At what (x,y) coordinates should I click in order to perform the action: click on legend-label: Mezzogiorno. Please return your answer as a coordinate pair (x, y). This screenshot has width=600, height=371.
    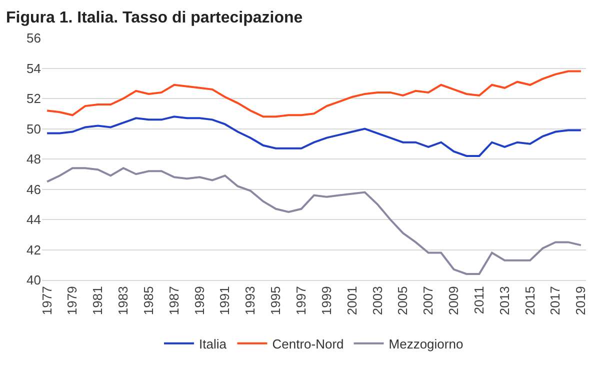
    Looking at the image, I should click on (426, 344).